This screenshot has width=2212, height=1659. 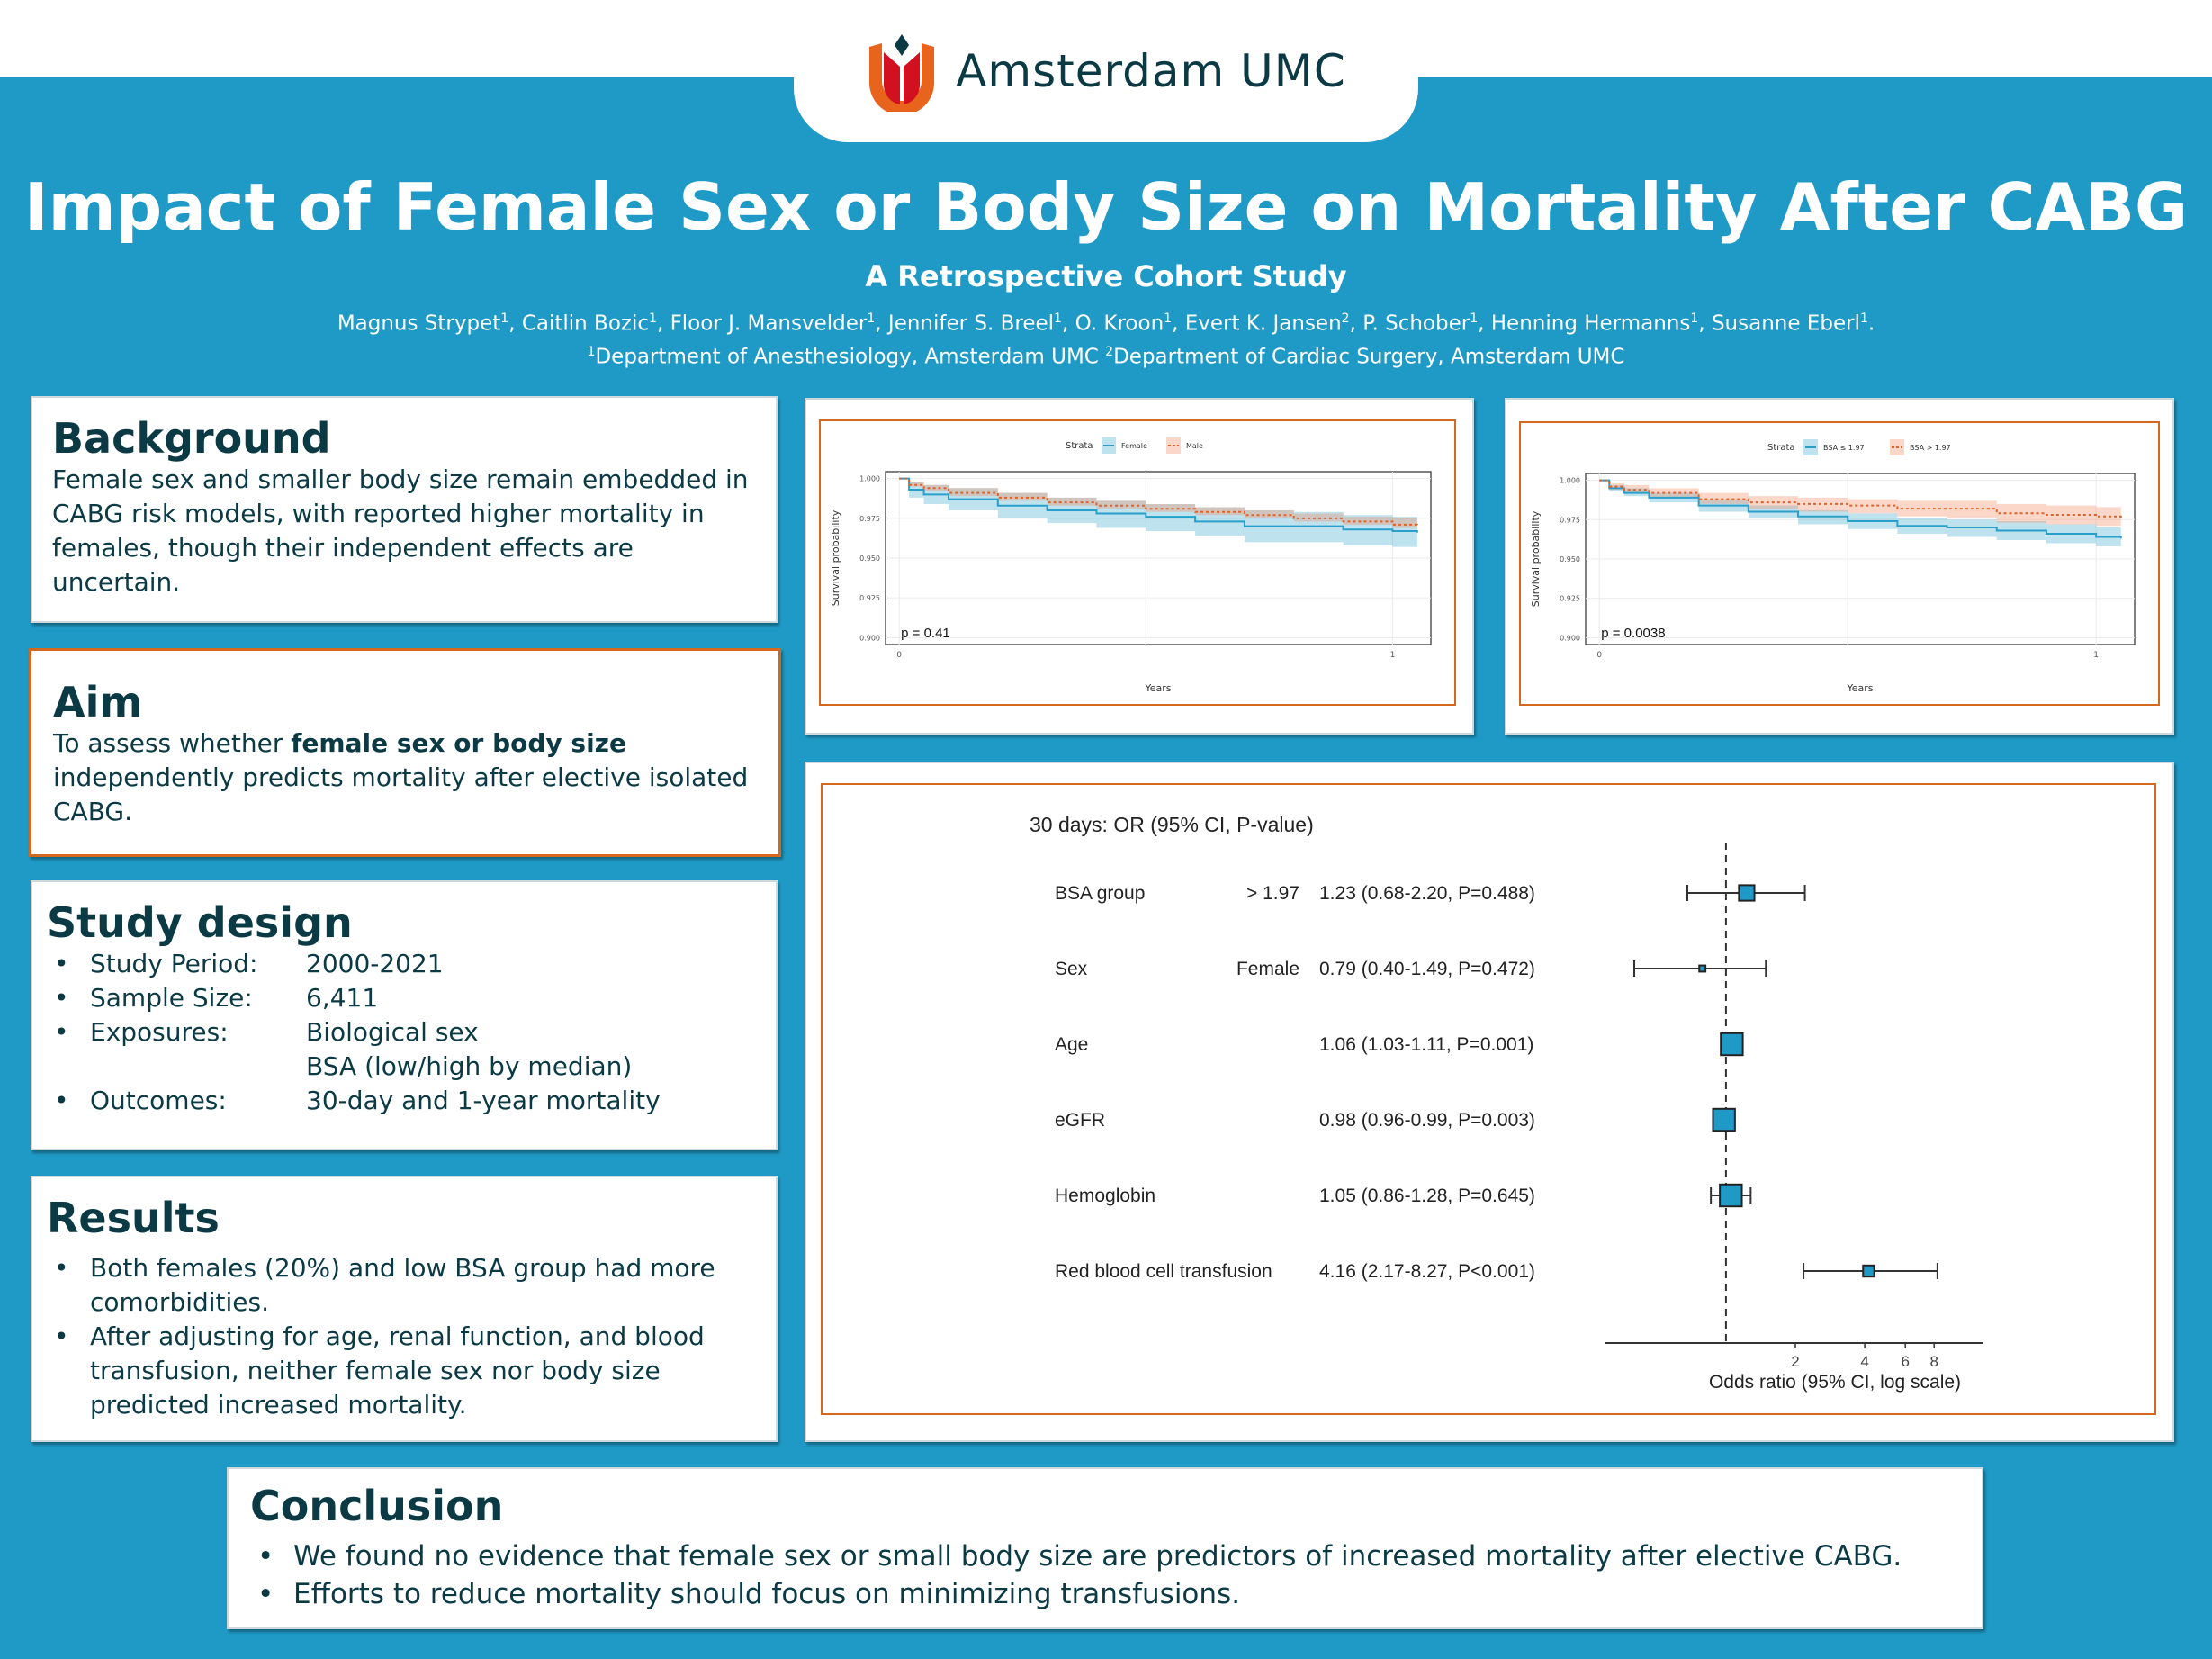 I want to click on forest-variable-label: Hemoglobin, so click(x=1105, y=1196).